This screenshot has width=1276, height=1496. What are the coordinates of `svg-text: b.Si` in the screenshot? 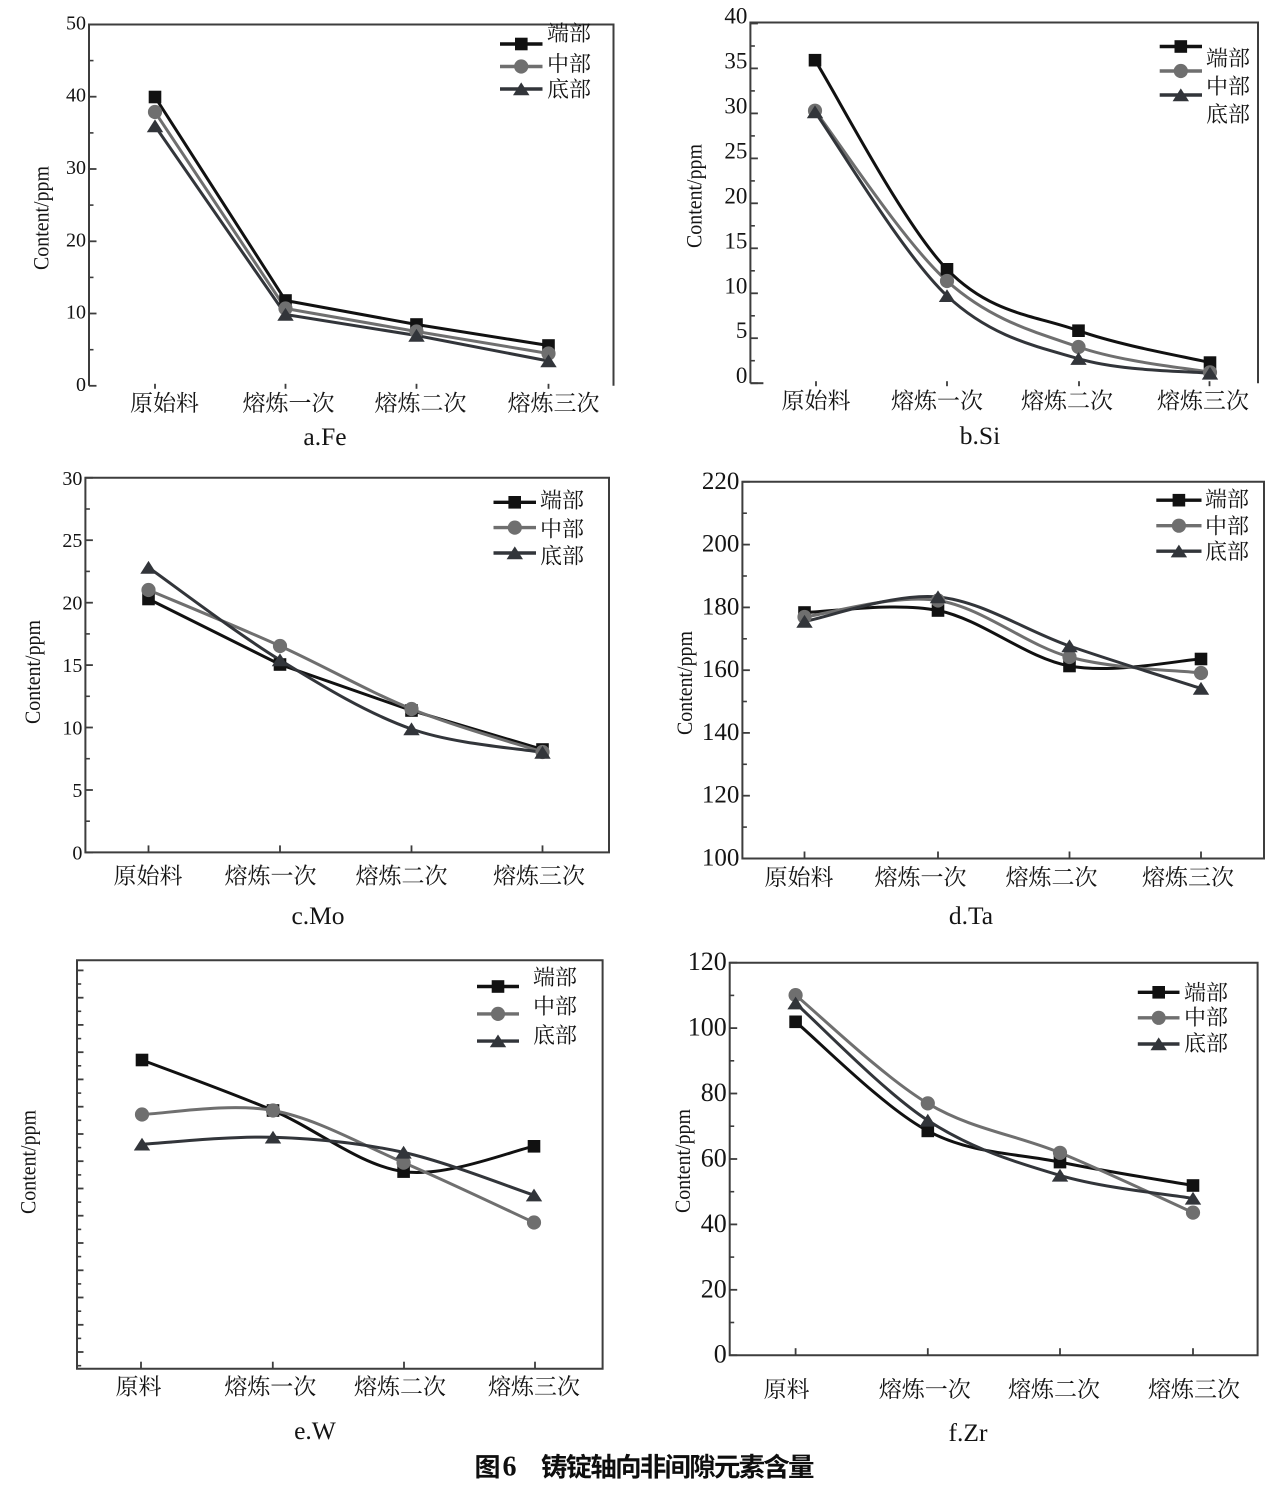 It's located at (980, 435).